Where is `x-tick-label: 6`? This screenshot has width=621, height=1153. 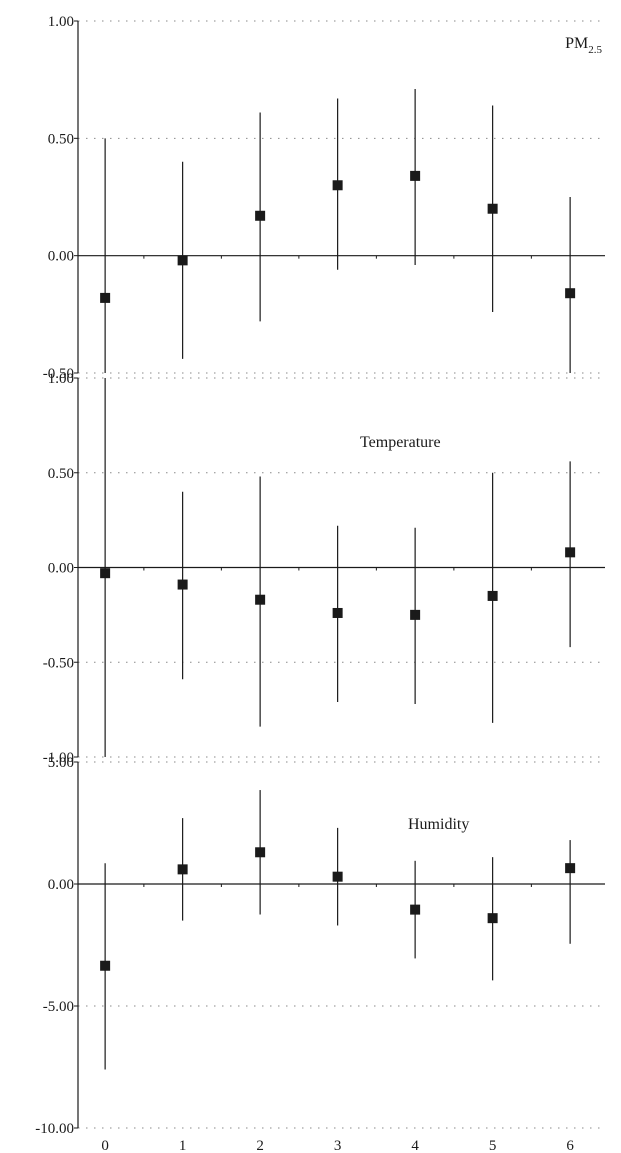
x-tick-label: 6 is located at coordinates (570, 1145).